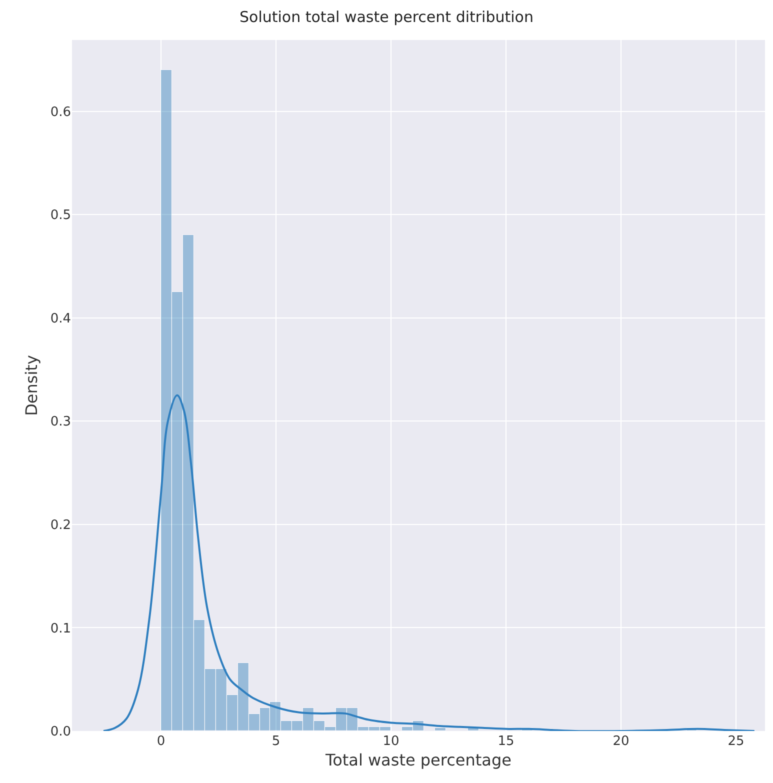  I want to click on y-tick-label: 0.0, so click(60, 732).